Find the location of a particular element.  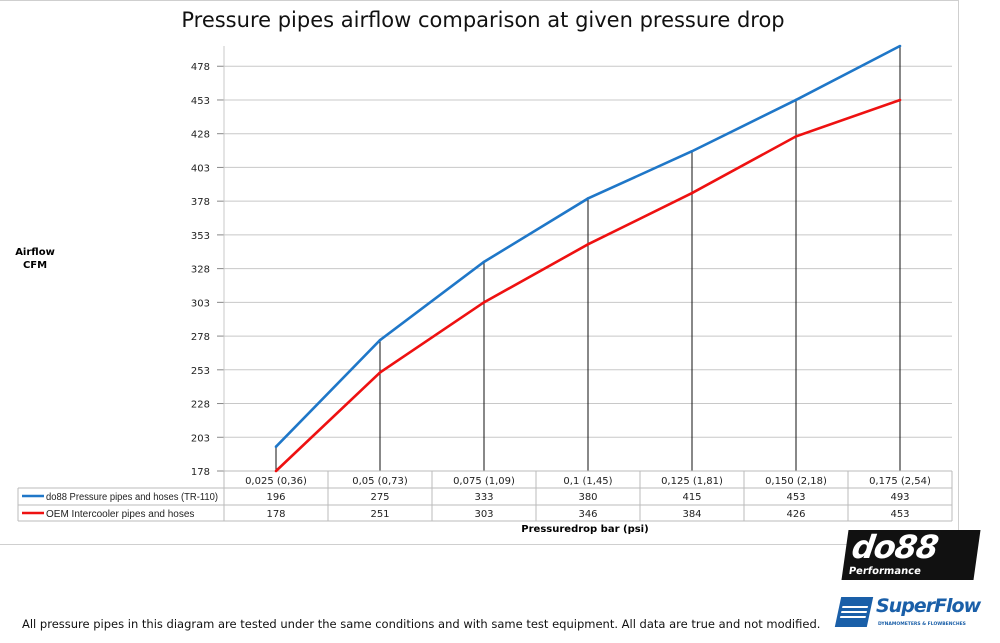

x-category-label: 0,075 (1,09) is located at coordinates (484, 481).